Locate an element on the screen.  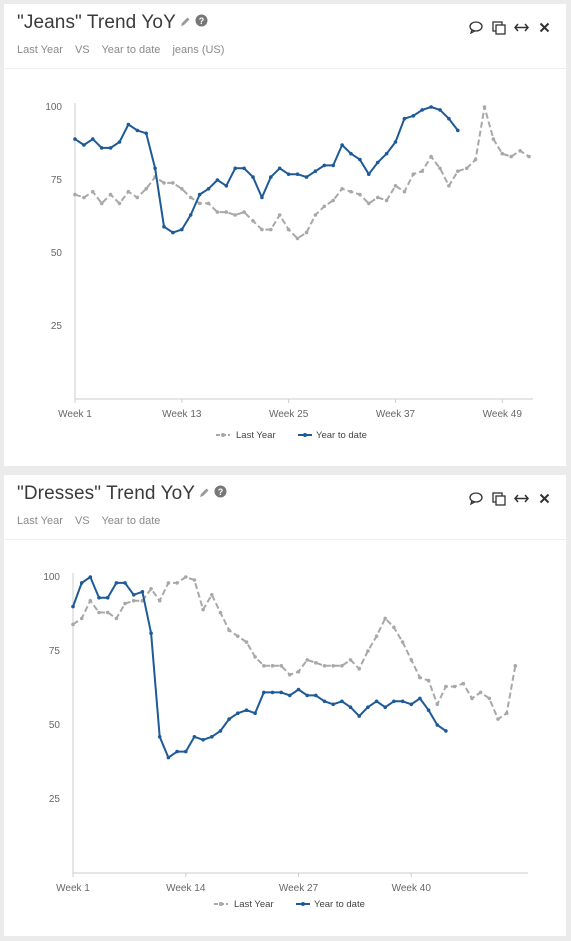
edit-icon is located at coordinates (185, 23).